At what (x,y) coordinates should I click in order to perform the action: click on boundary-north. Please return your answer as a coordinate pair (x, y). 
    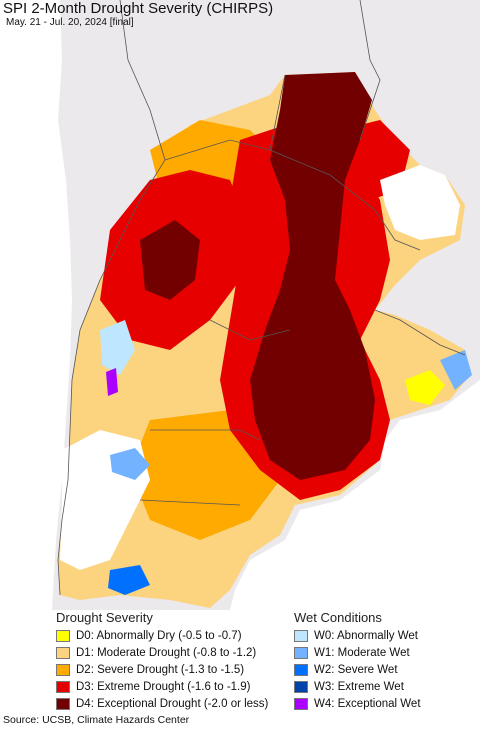
    Looking at the image, I should click on (225, 117).